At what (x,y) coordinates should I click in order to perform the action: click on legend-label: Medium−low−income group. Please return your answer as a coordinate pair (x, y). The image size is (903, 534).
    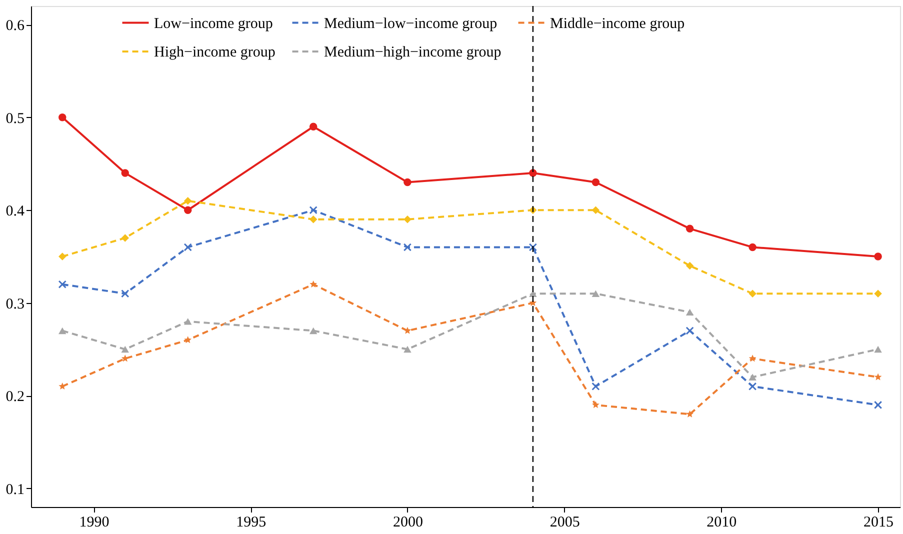
    Looking at the image, I should click on (411, 24).